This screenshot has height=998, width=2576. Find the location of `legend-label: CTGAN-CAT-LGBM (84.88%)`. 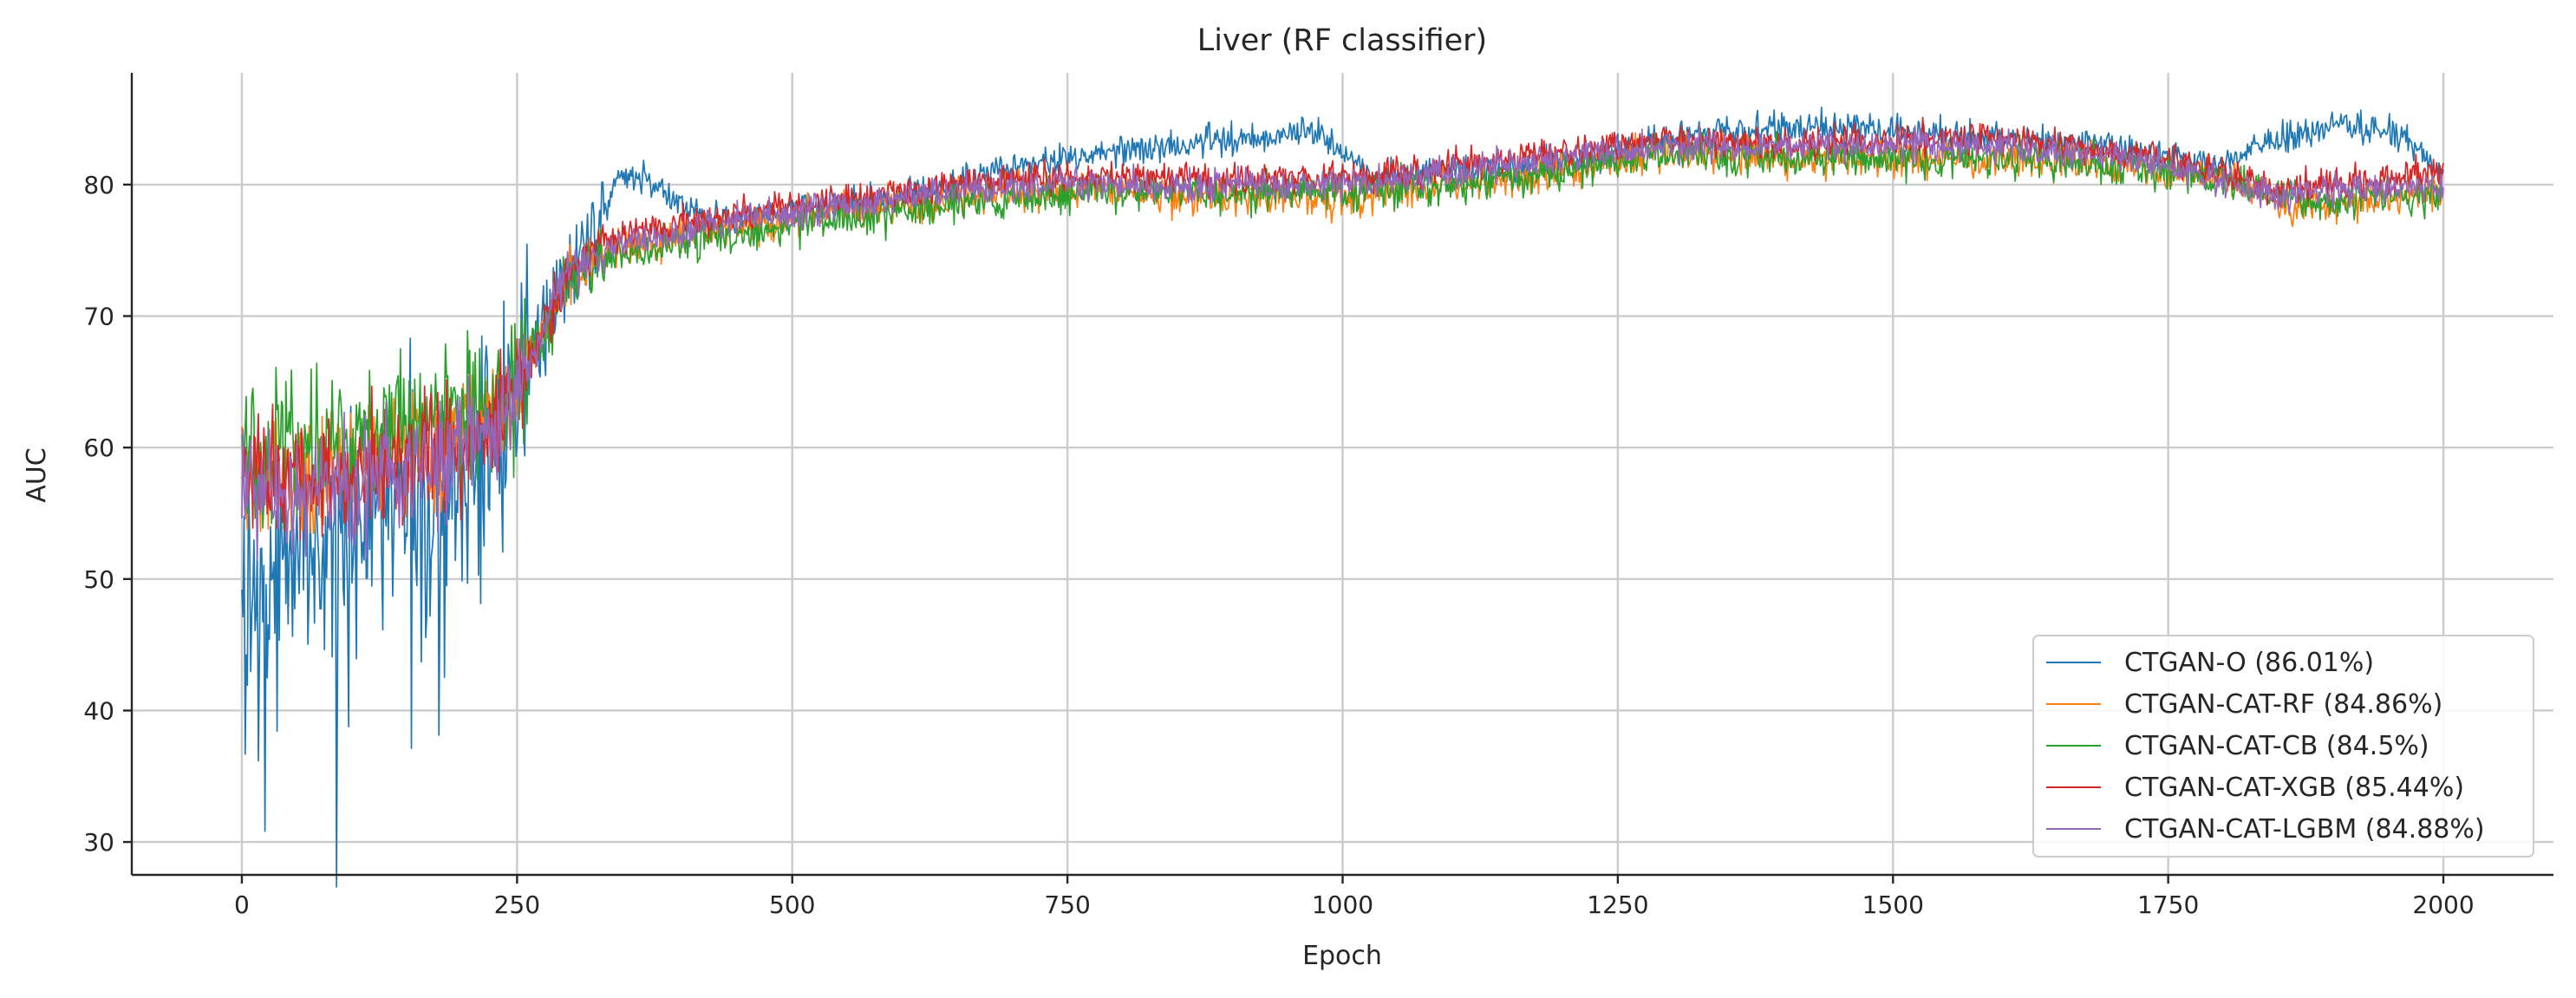

legend-label: CTGAN-CAT-LGBM (84.88%) is located at coordinates (2305, 829).